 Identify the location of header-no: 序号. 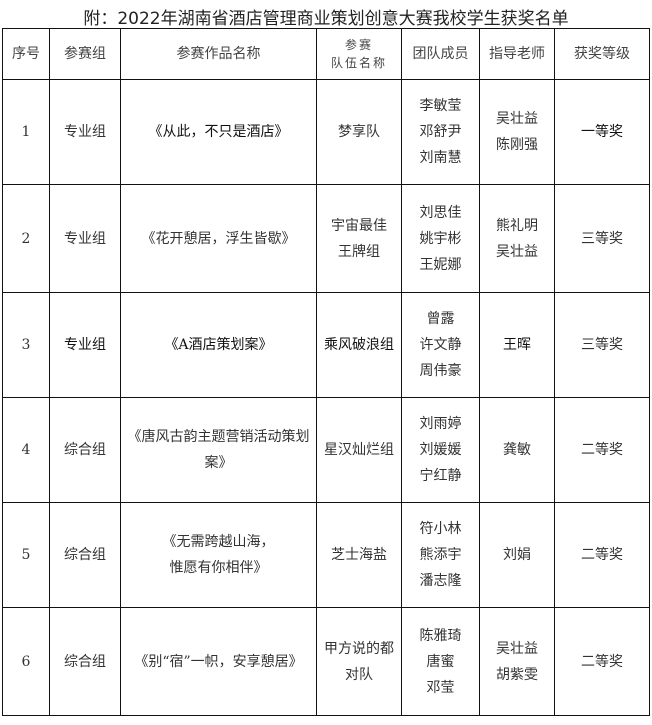
(26, 54).